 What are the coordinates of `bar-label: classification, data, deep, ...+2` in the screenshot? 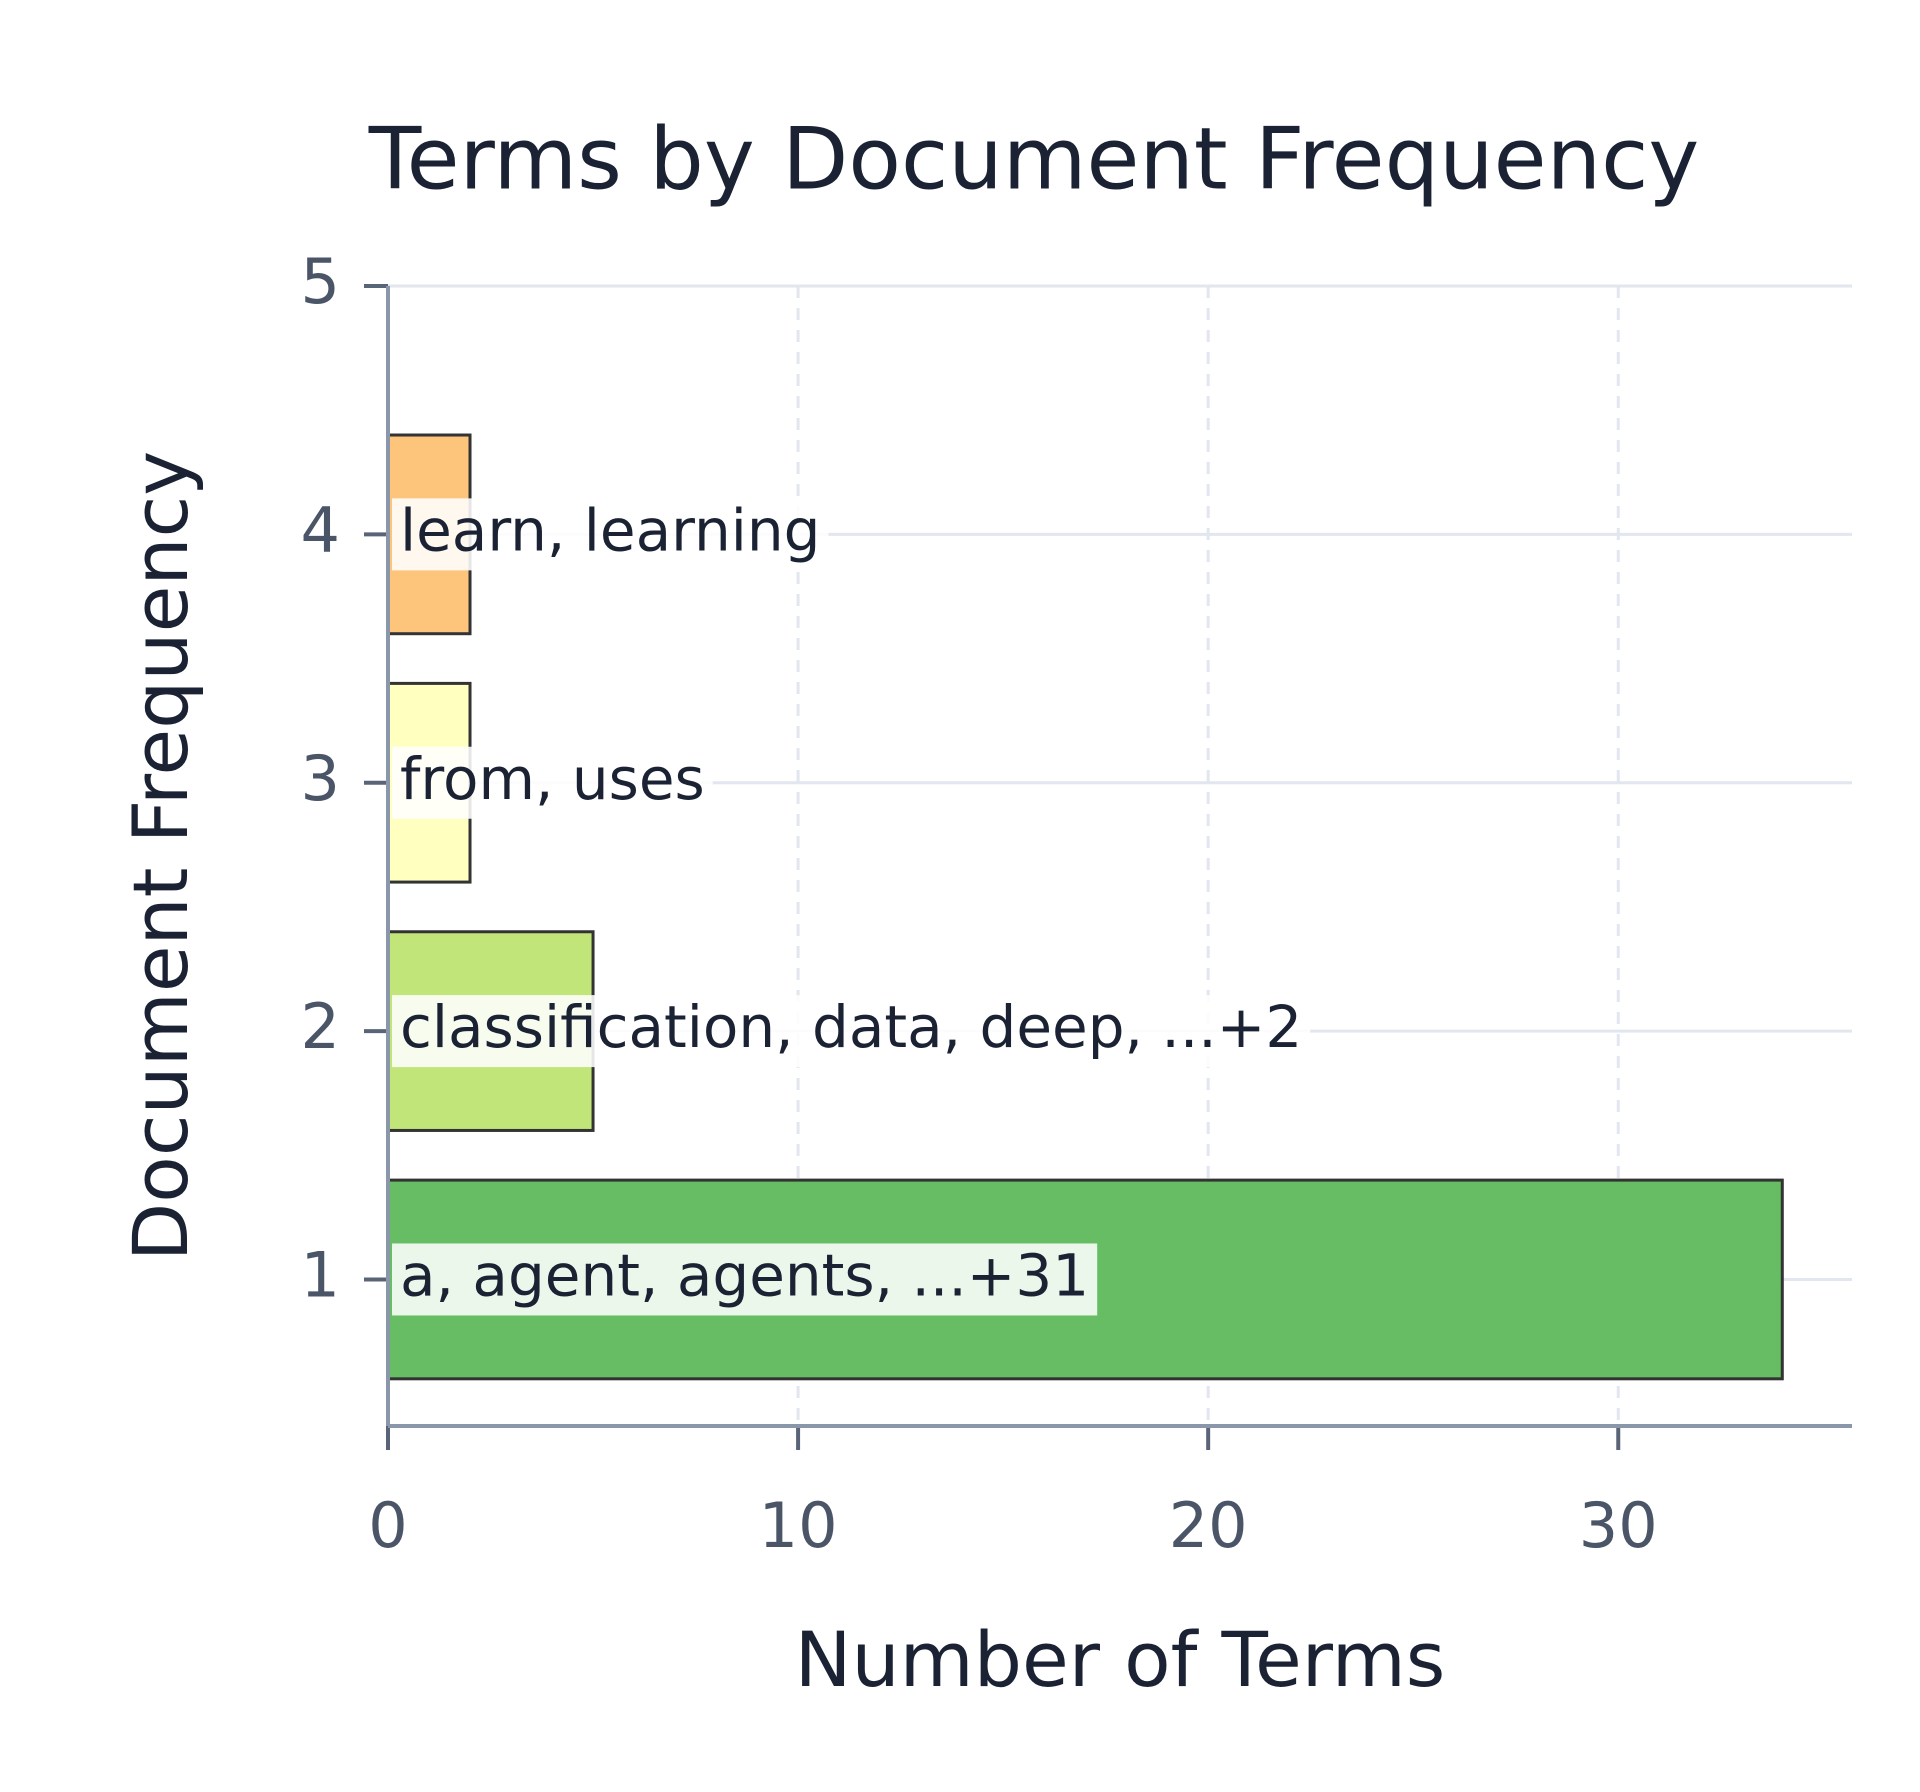 It's located at (851, 1027).